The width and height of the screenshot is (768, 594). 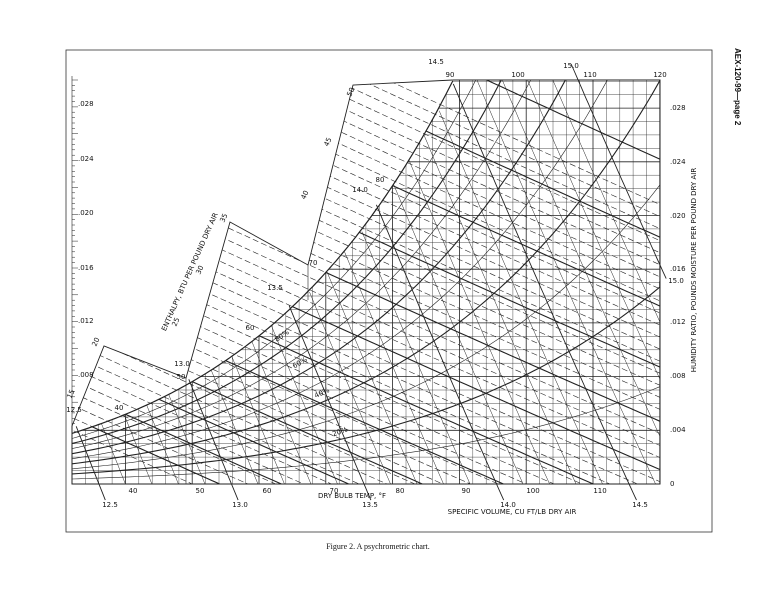 I want to click on humidity-label: .004, so click(x=678, y=430).